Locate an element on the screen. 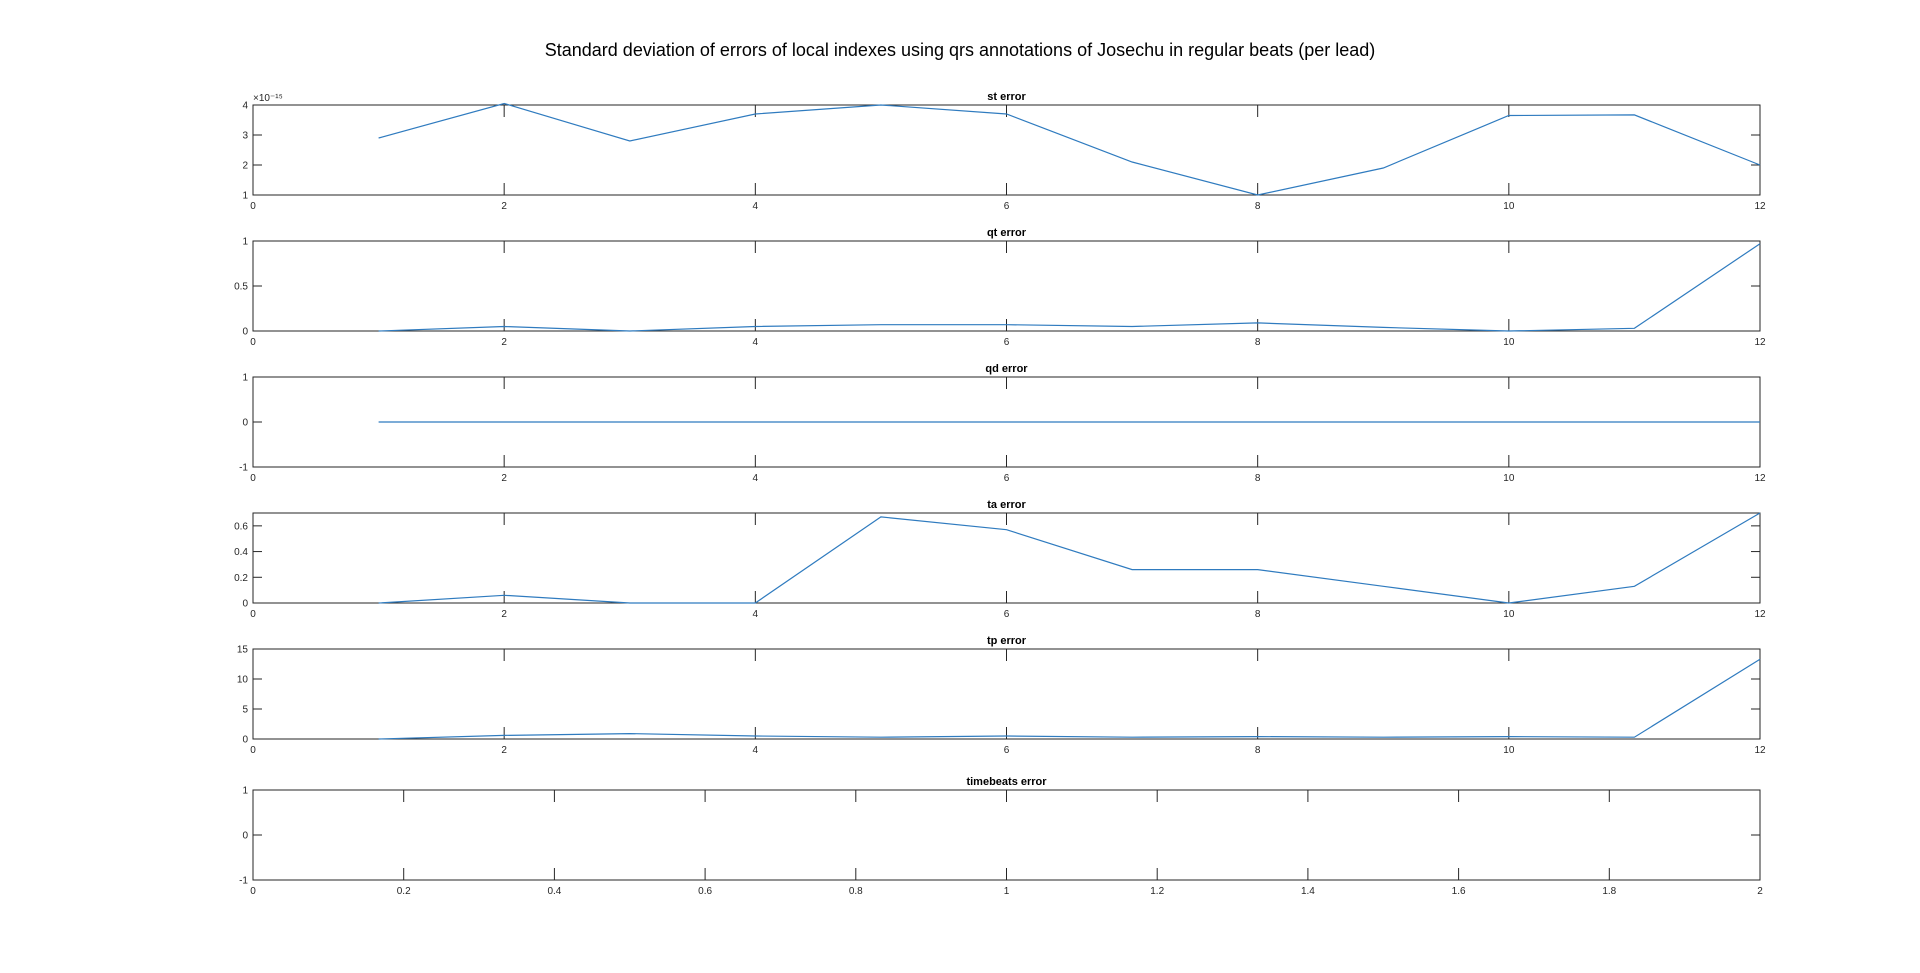 The height and width of the screenshot is (973, 1920). y-tick-label: 15 is located at coordinates (243, 650).